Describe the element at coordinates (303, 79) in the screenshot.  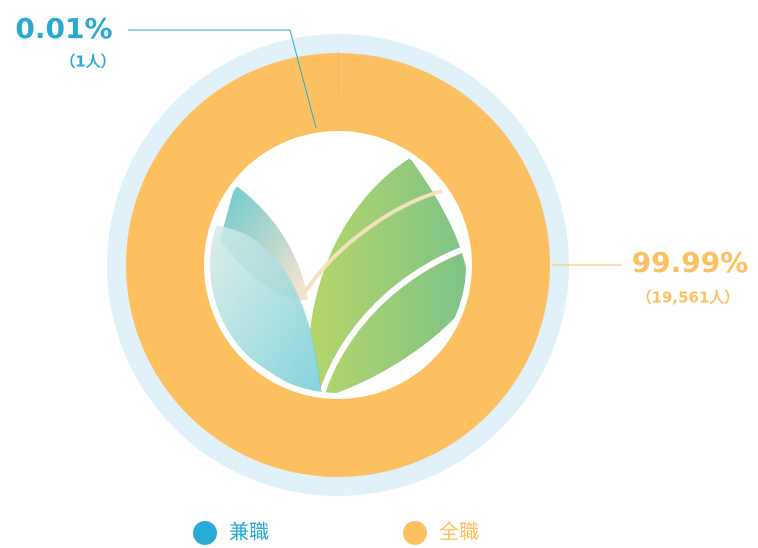
I see `leader-line` at that location.